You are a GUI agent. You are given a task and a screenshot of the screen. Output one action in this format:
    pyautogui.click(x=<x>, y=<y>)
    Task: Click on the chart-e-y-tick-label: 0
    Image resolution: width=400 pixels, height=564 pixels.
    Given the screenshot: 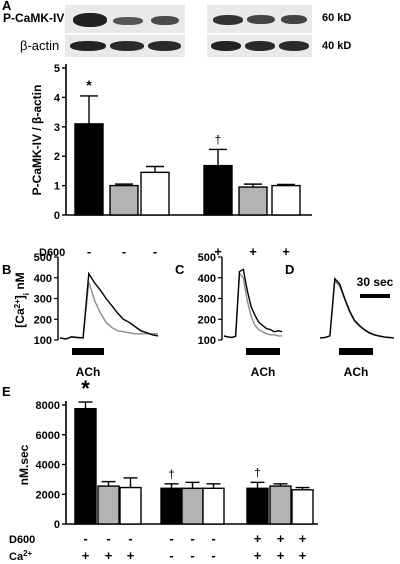 What is the action you would take?
    pyautogui.click(x=57, y=525)
    